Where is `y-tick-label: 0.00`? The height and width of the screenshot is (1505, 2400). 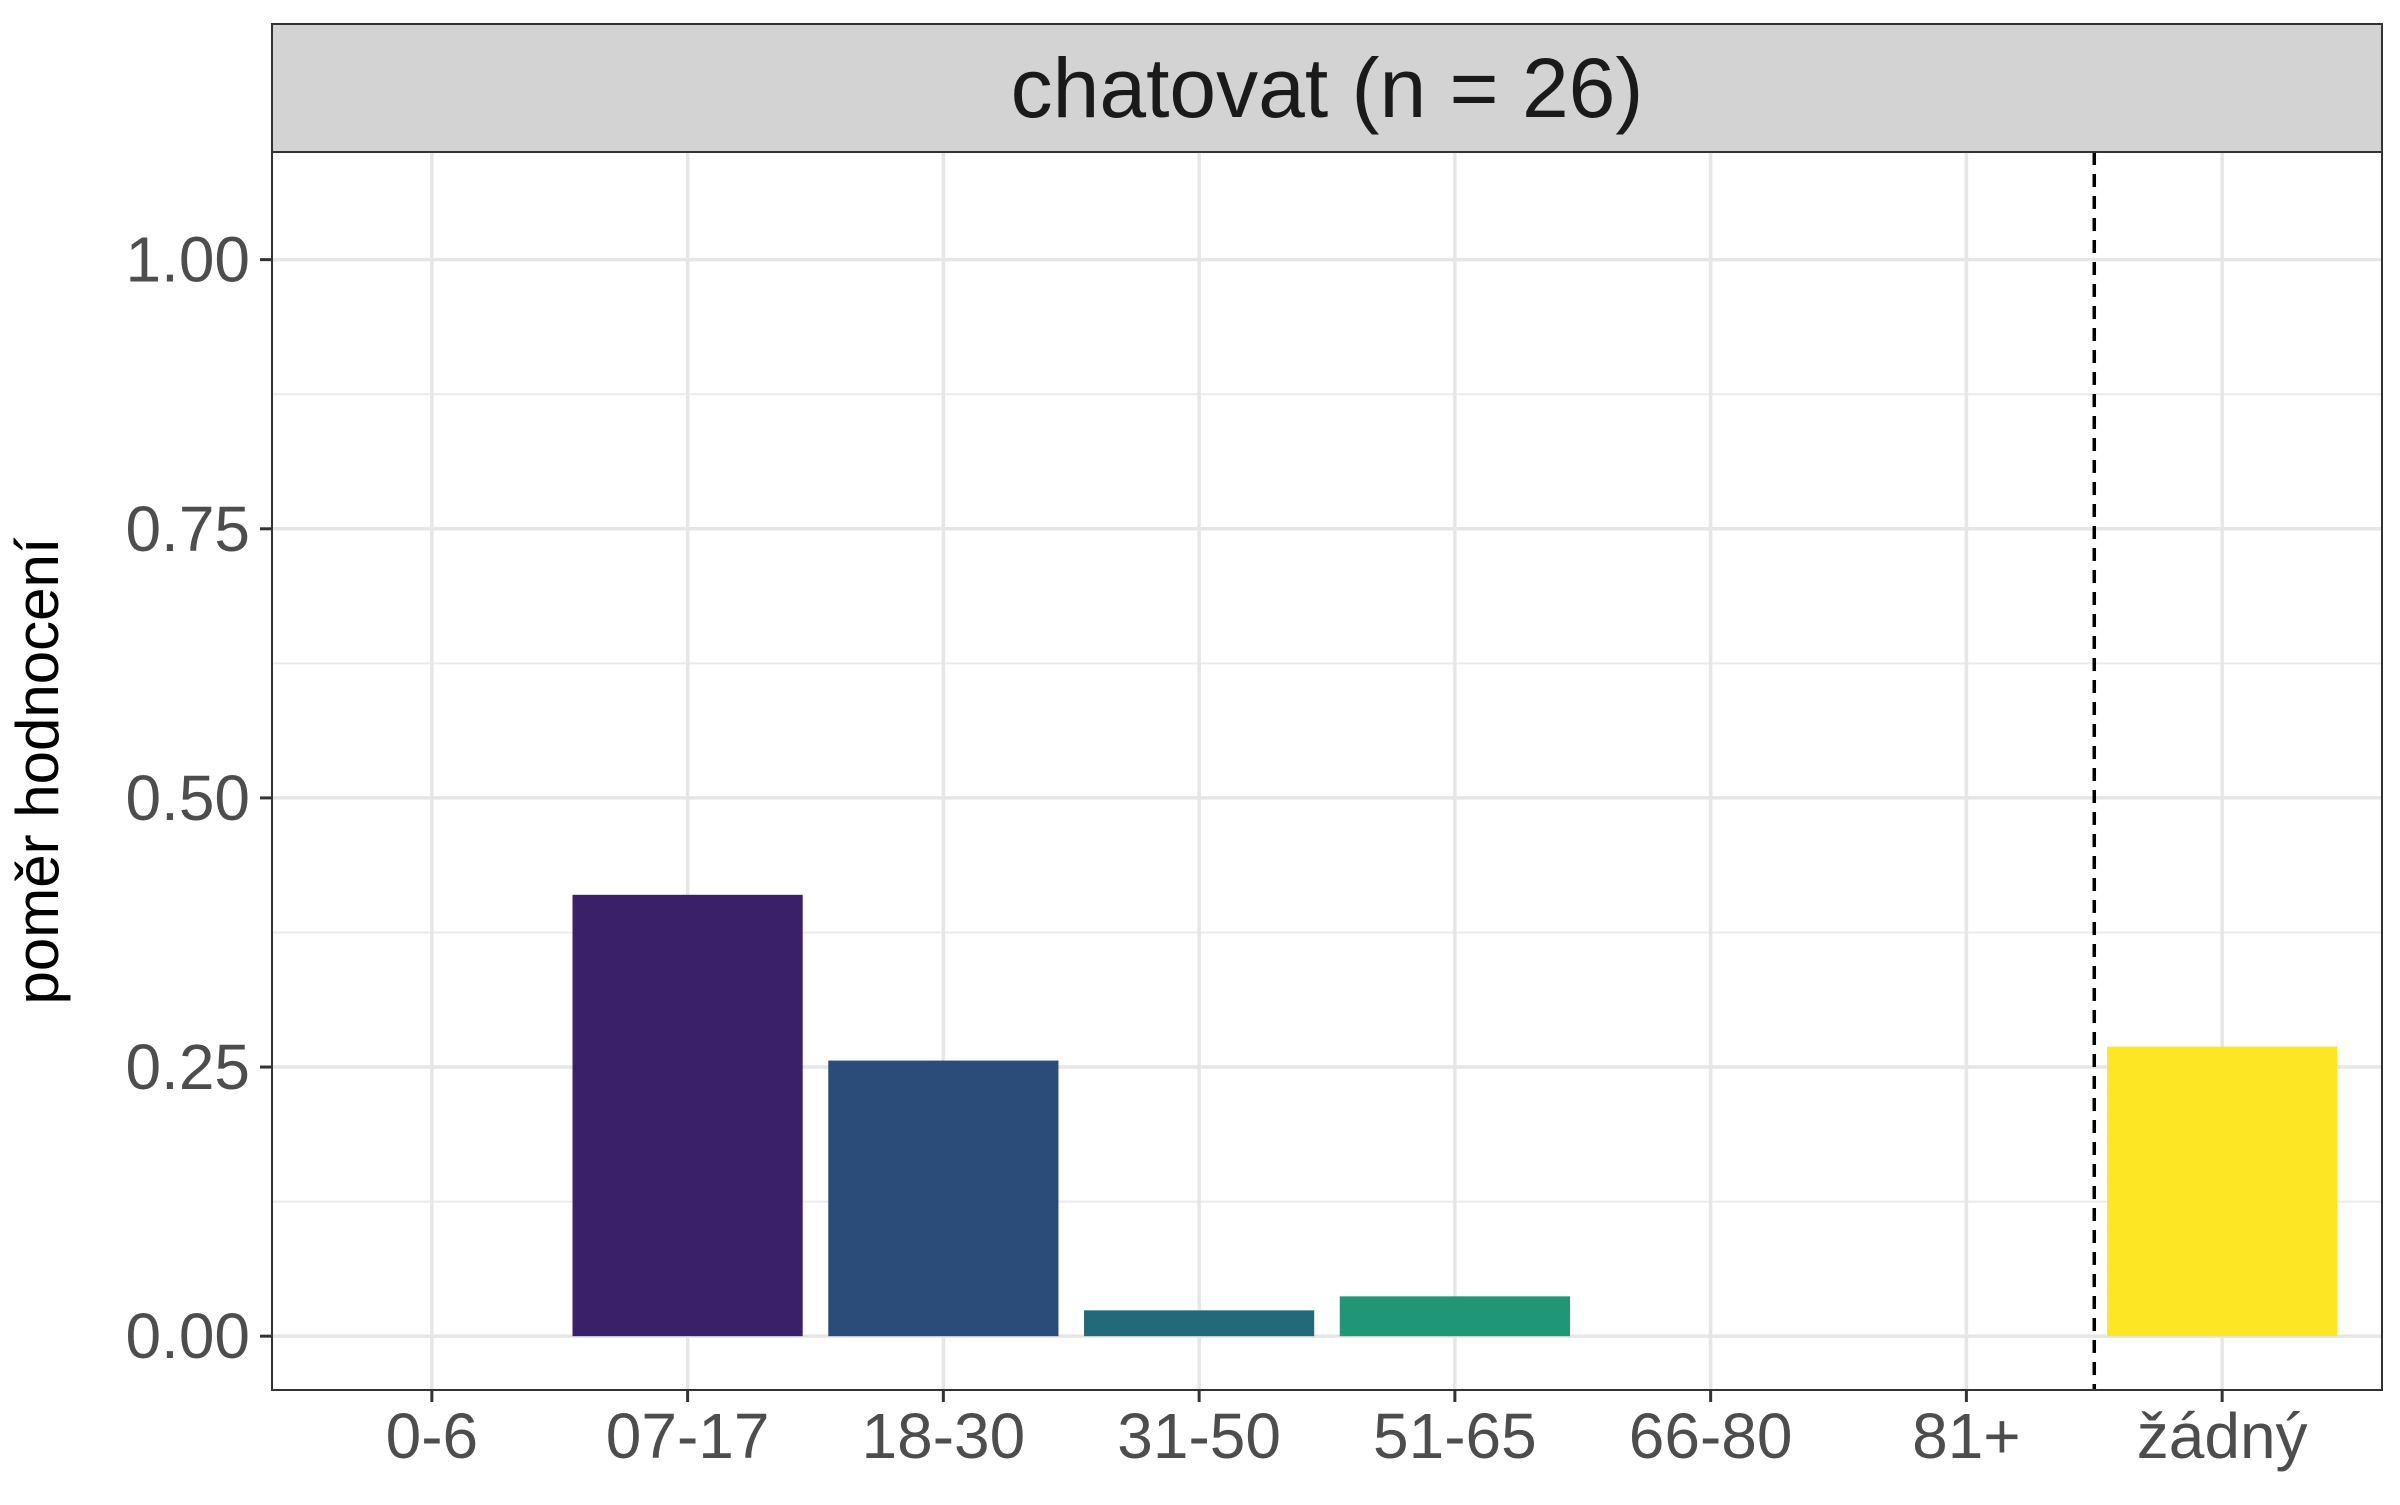
y-tick-label: 0.00 is located at coordinates (187, 1336).